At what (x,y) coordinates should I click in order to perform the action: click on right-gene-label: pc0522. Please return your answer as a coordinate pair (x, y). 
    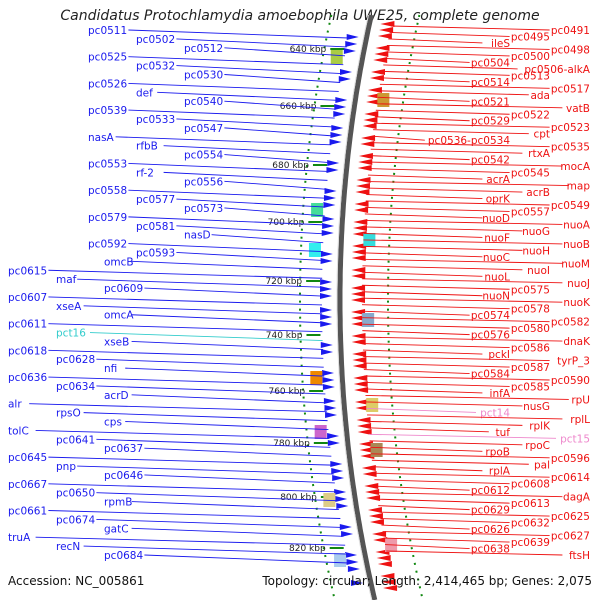
    Looking at the image, I should click on (530, 115).